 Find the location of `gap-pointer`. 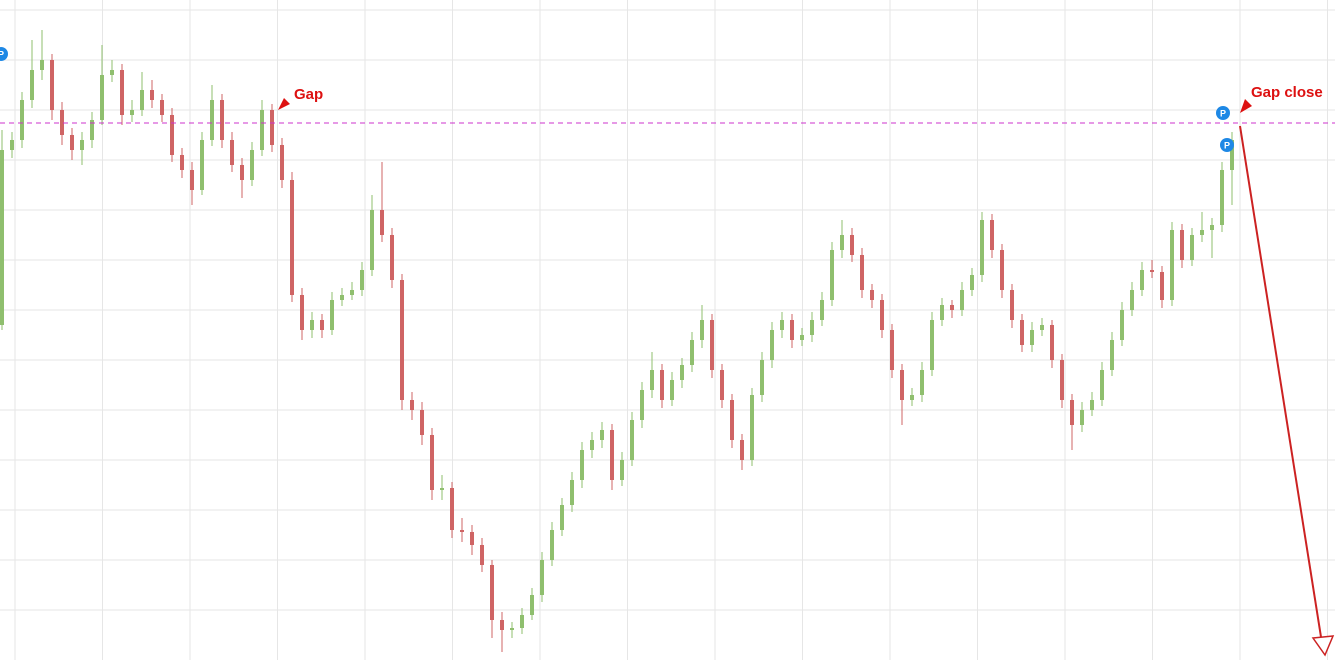

gap-pointer is located at coordinates (284, 104).